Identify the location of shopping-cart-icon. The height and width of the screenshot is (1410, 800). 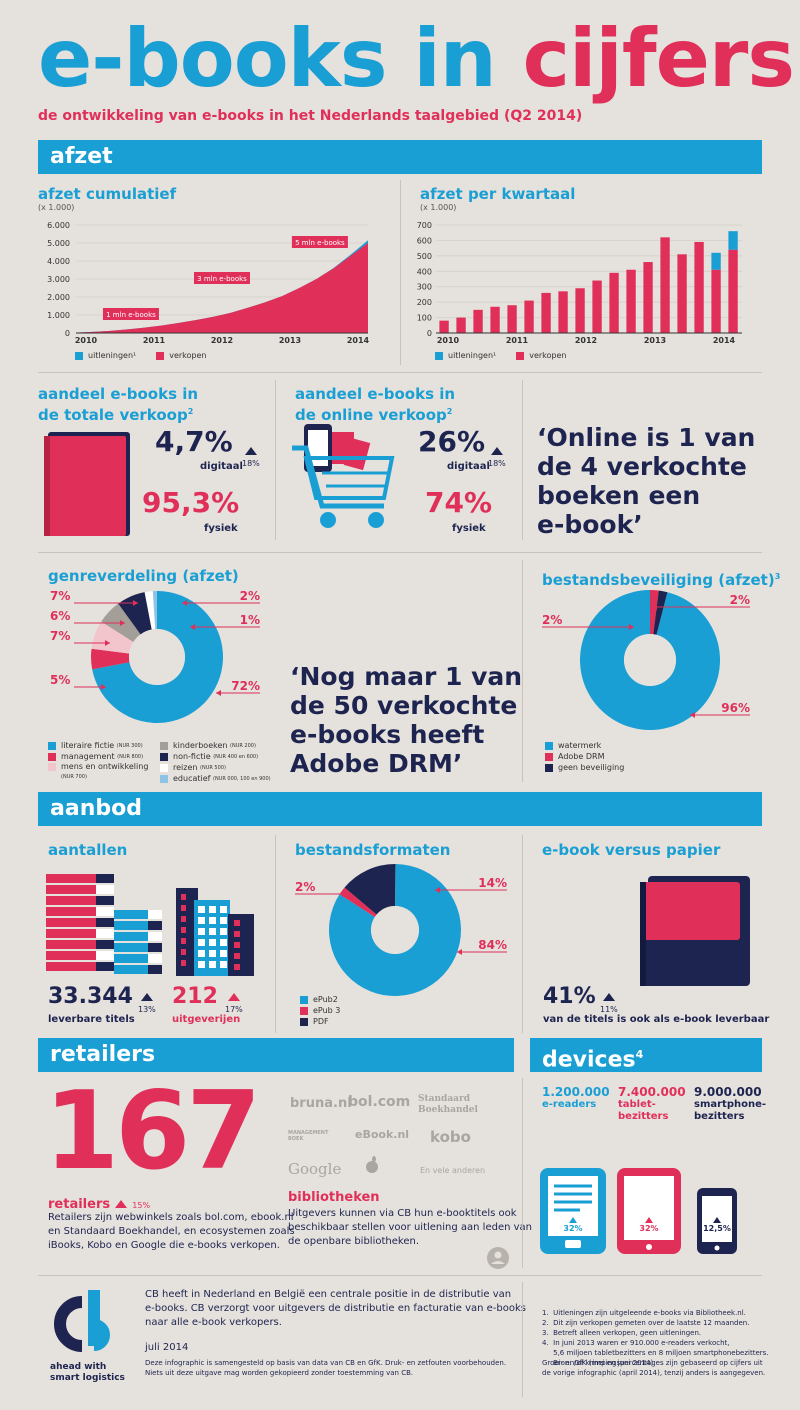
(343, 476).